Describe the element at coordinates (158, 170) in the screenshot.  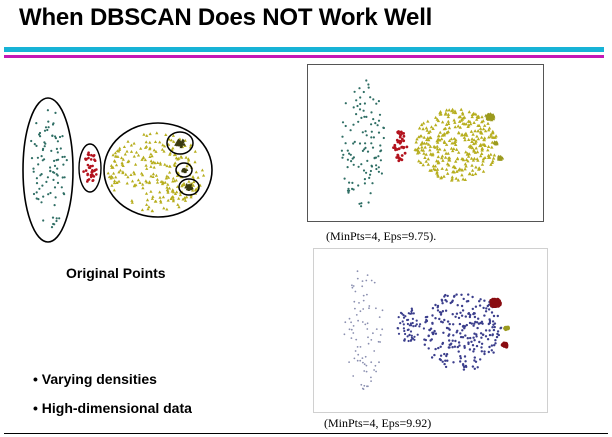
I see `outline-ellipse-right` at that location.